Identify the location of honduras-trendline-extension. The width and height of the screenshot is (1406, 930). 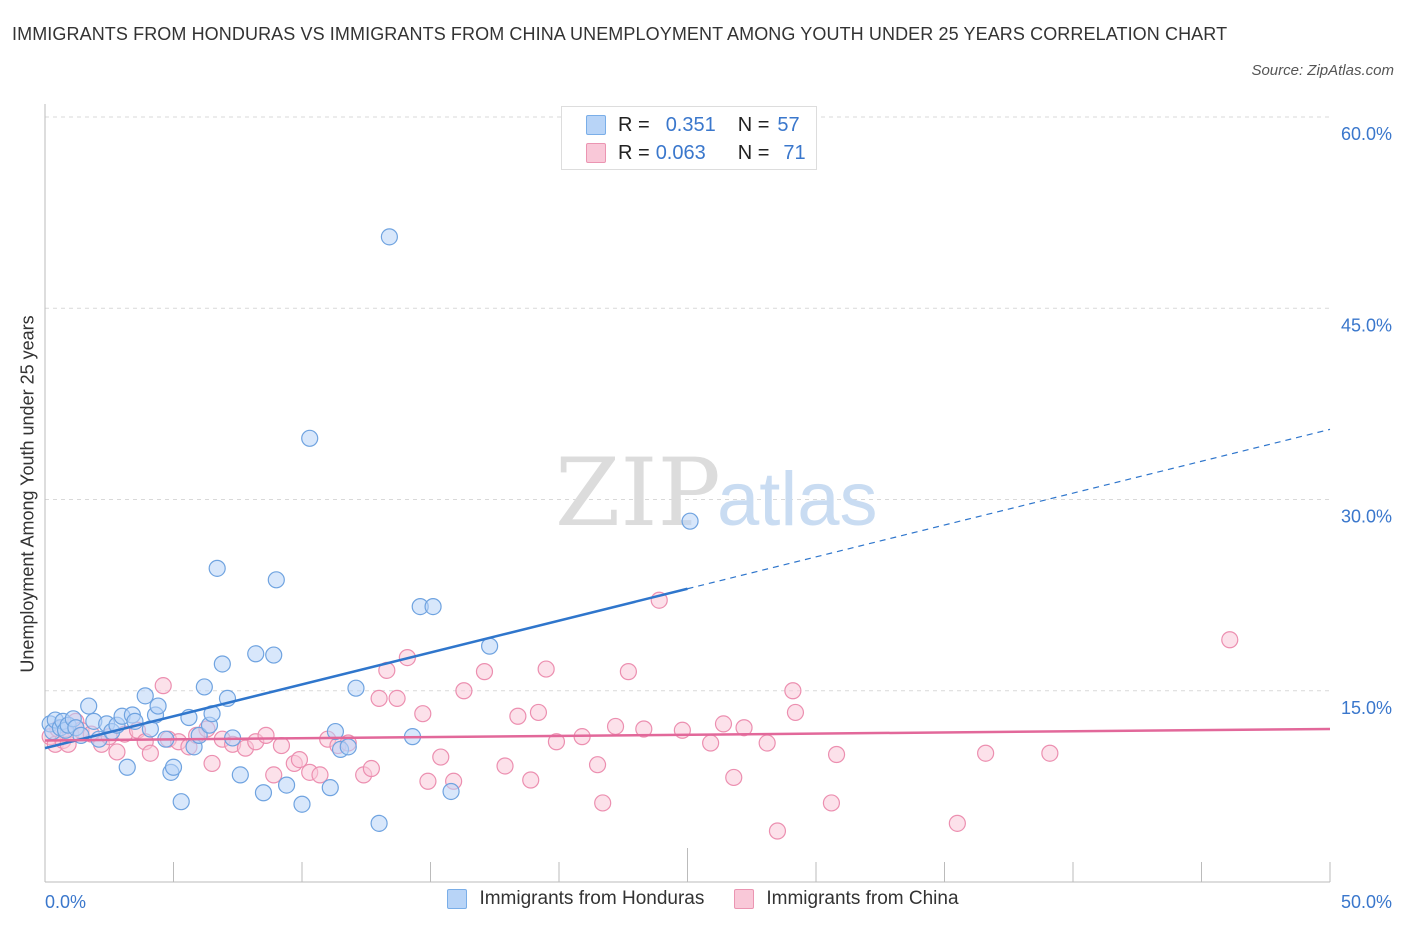
(1009, 509).